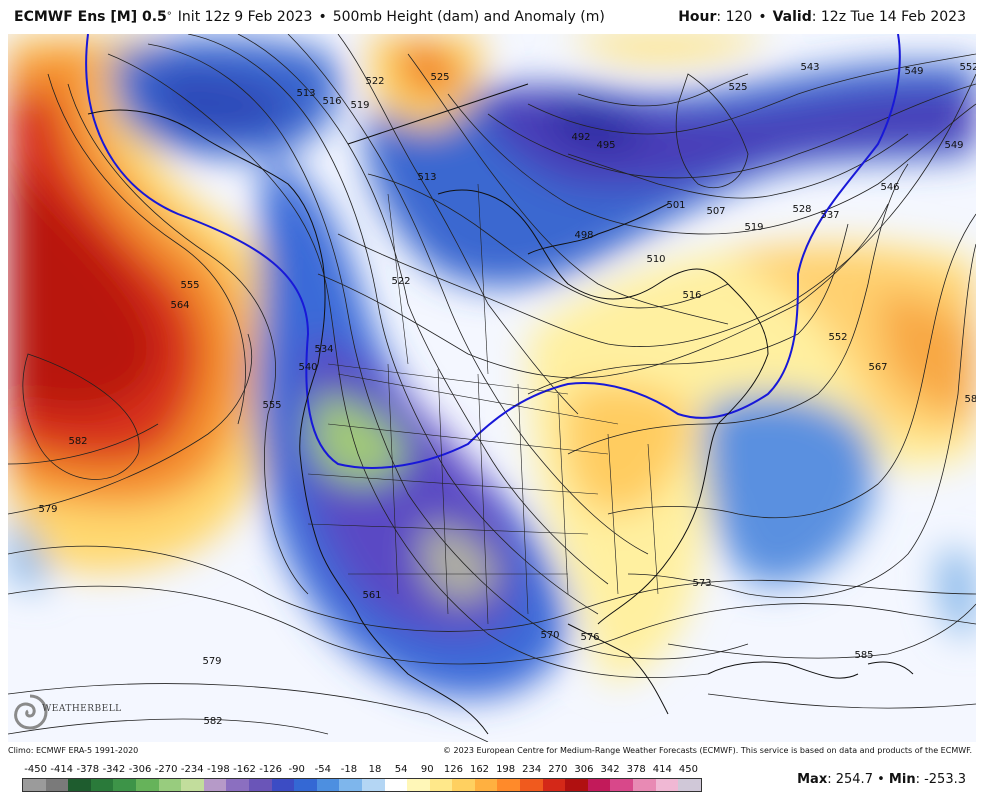 Image resolution: width=984 pixels, height=808 pixels. Describe the element at coordinates (140, 769) in the screenshot. I see `legend-tick-label: -306` at that location.